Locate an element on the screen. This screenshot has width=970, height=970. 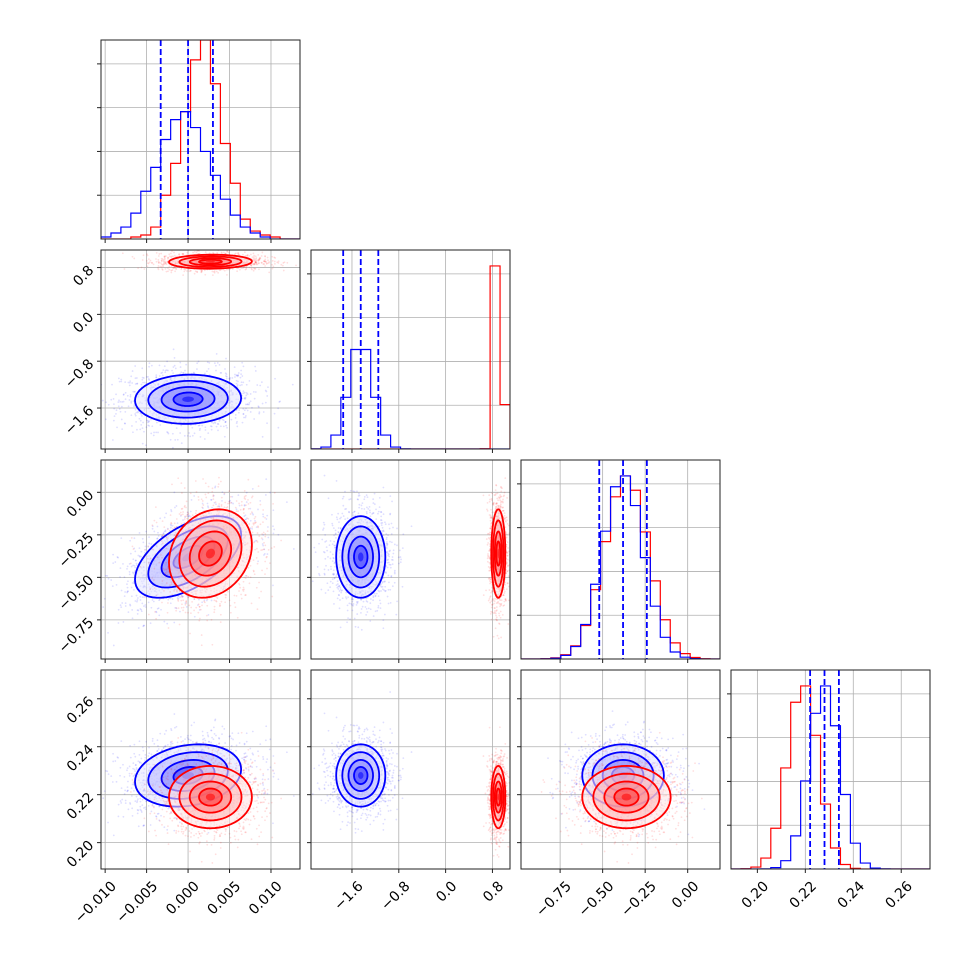
contour-line is located at coordinates (210, 261).